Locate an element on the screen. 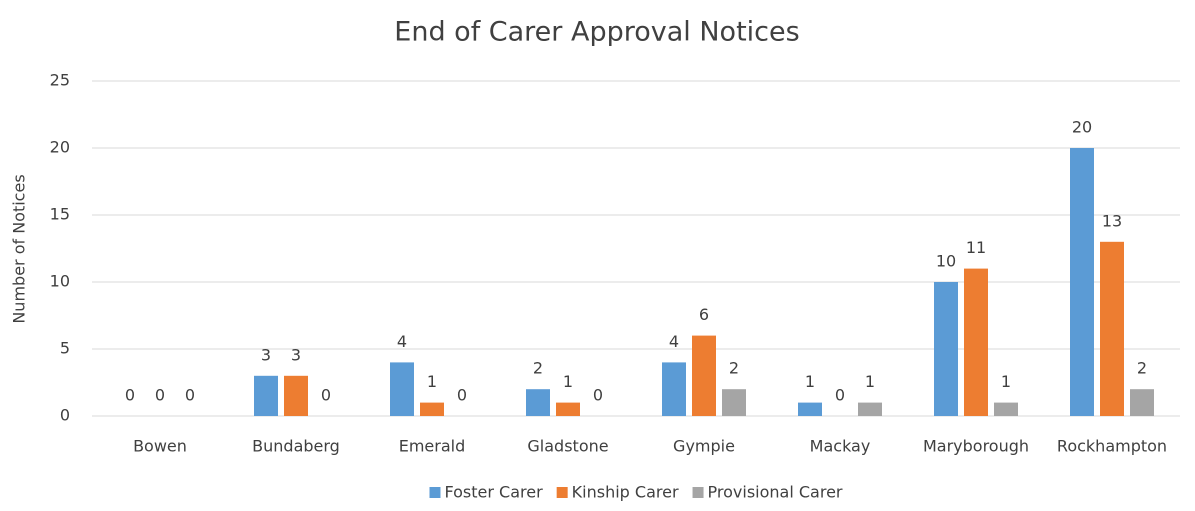 The image size is (1195, 511). y-tick-label: 25 is located at coordinates (60, 80).